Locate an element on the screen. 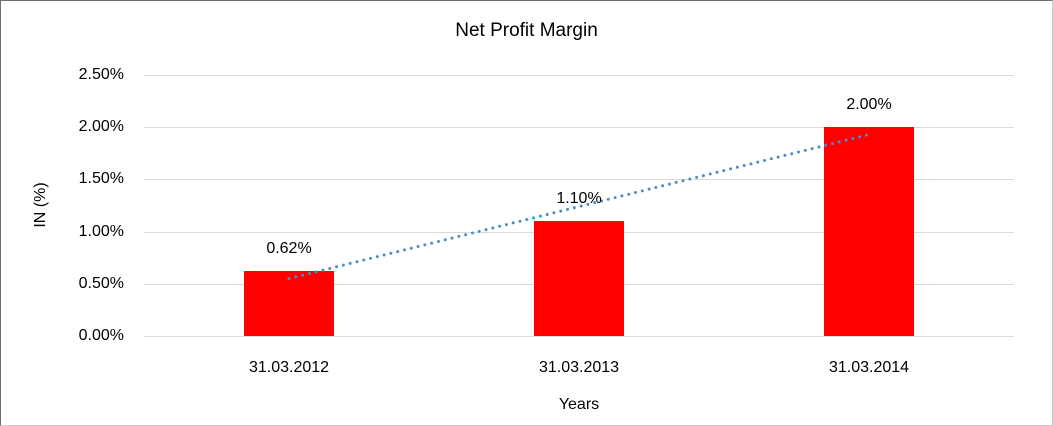 This screenshot has width=1053, height=426. y-tick-label: 0.50% is located at coordinates (101, 283).